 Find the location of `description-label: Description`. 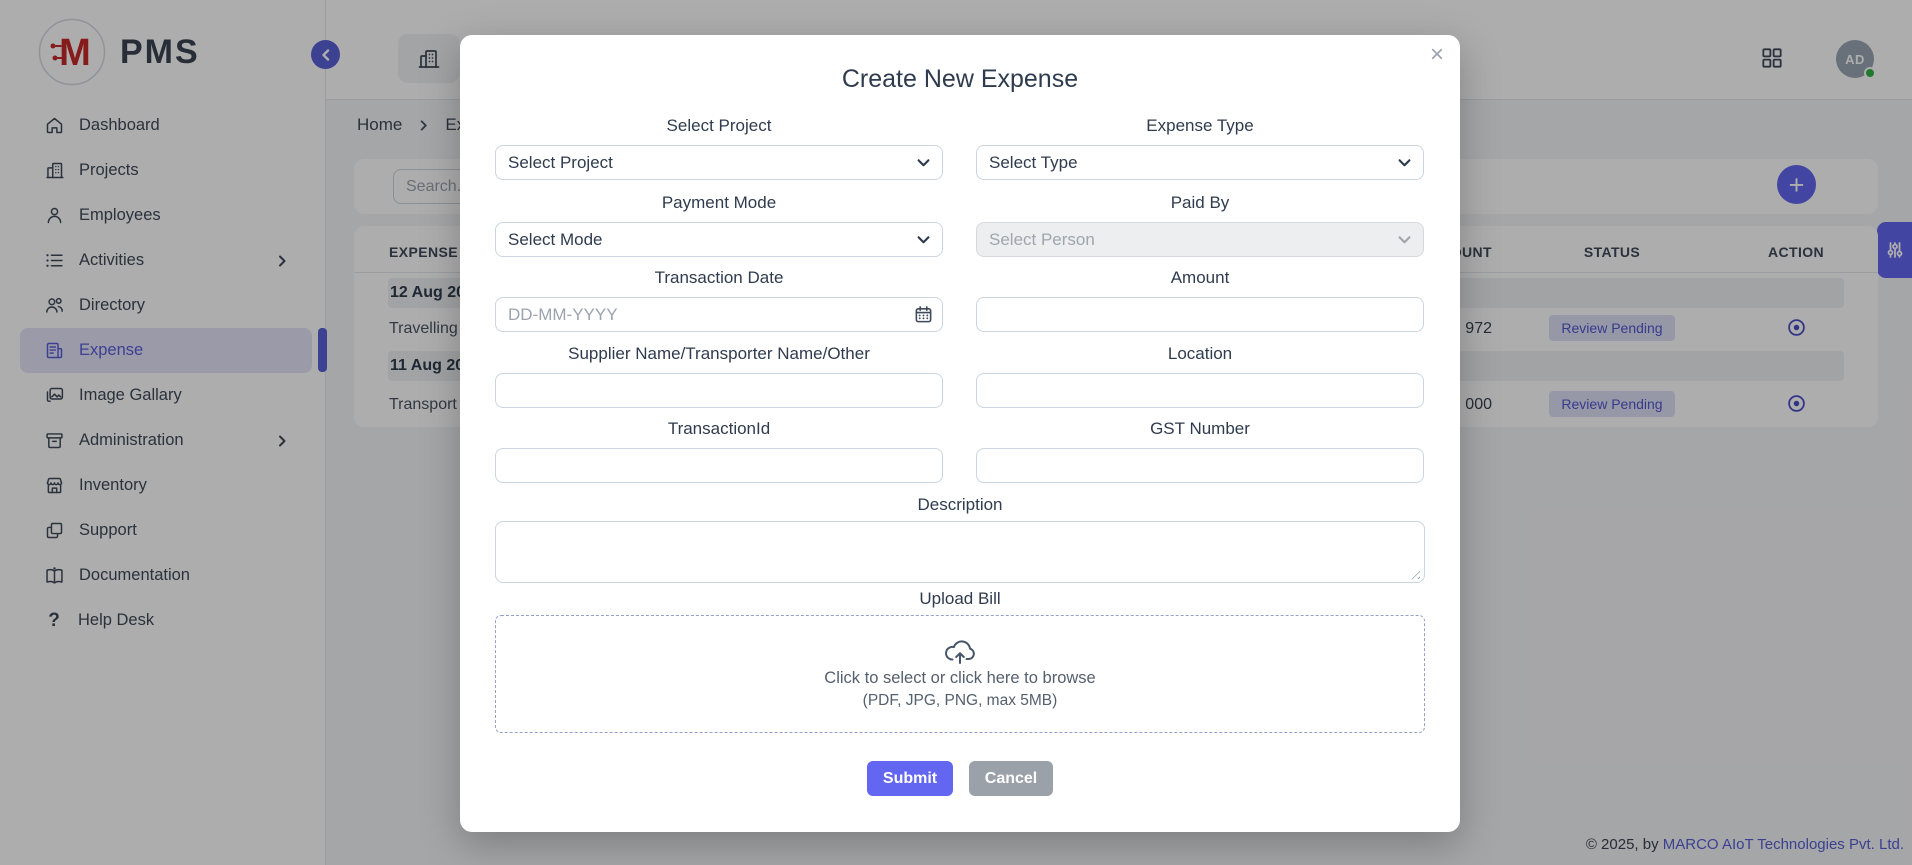

description-label: Description is located at coordinates (960, 504).